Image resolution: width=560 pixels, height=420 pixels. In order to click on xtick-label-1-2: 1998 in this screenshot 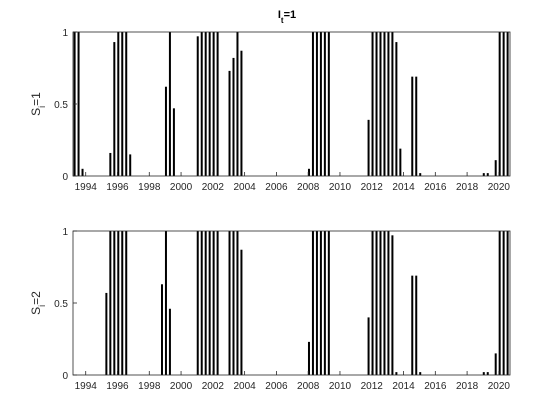, I will do `click(149, 187)`.